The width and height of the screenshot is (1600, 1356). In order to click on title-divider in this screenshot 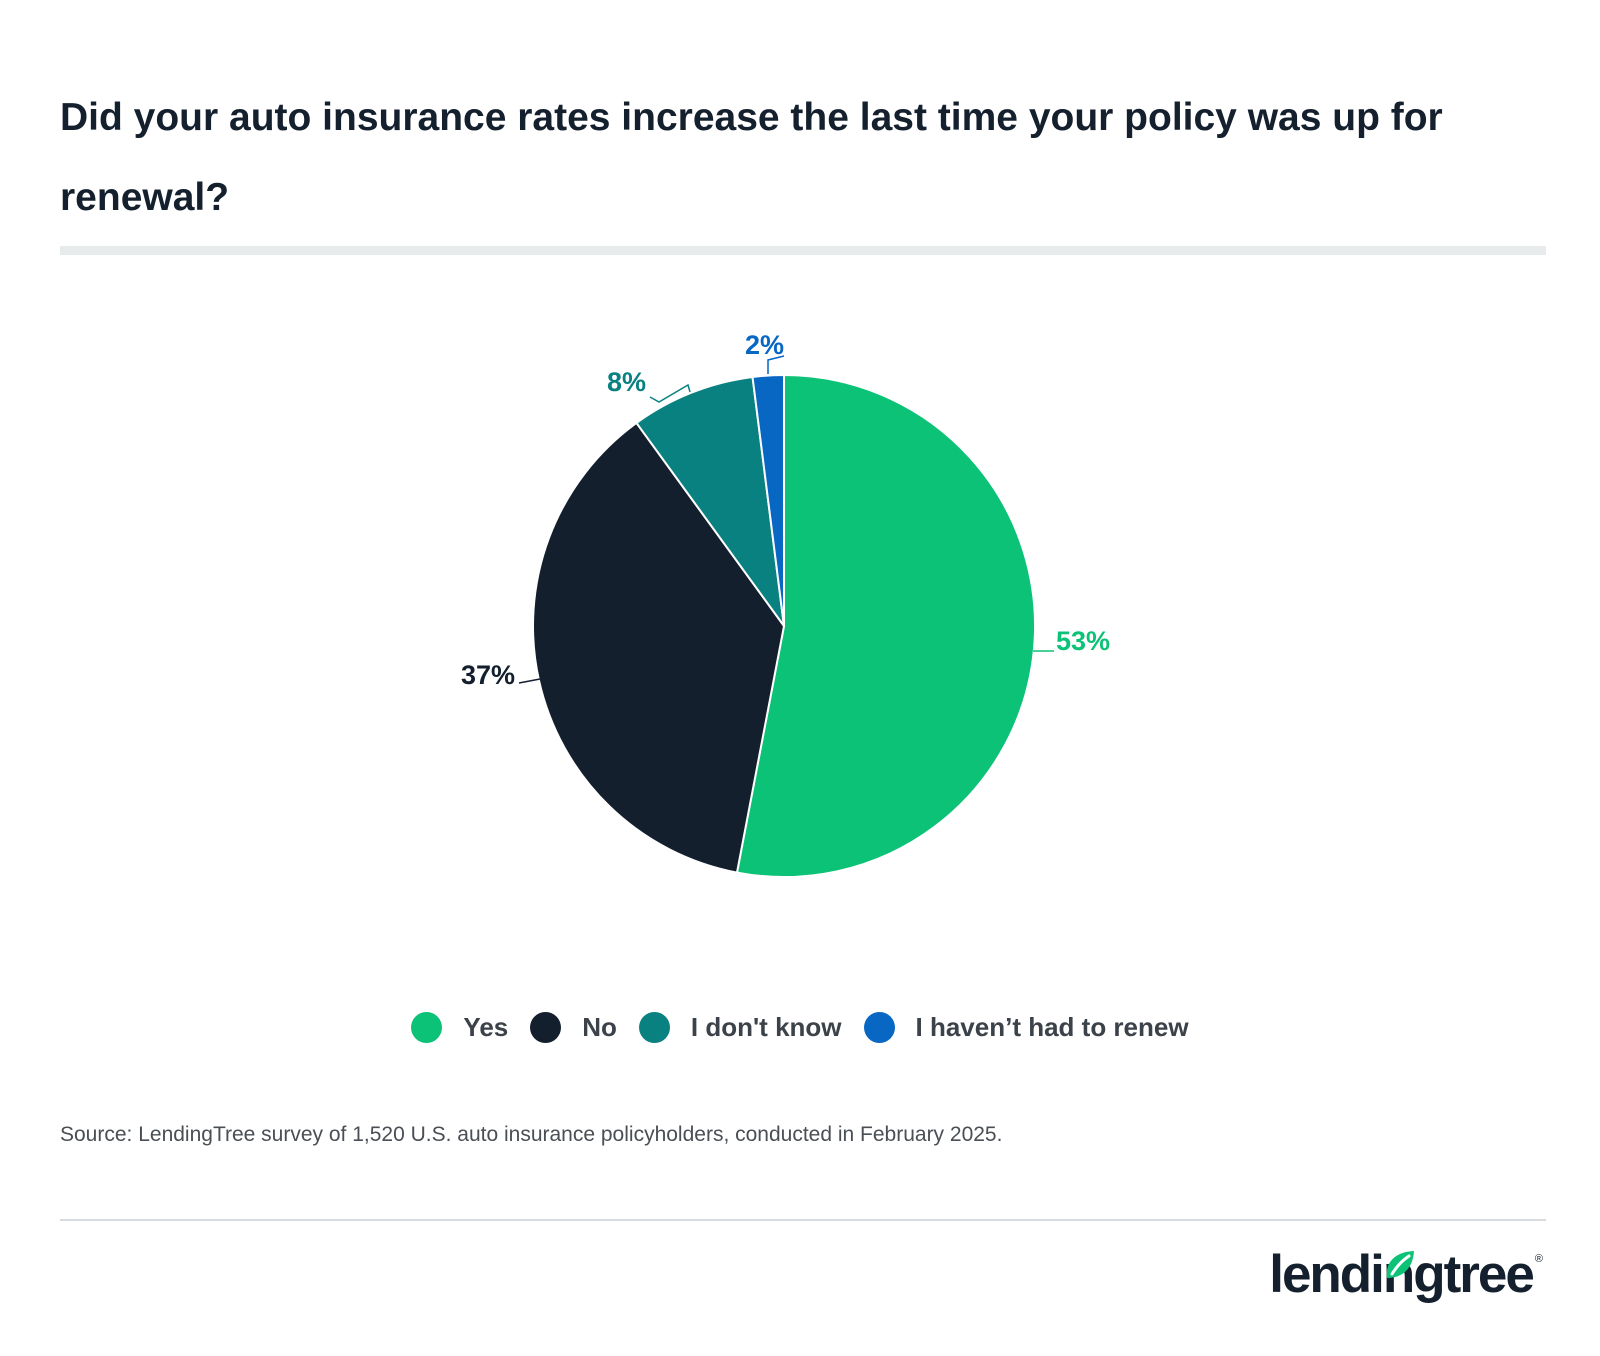, I will do `click(803, 250)`.